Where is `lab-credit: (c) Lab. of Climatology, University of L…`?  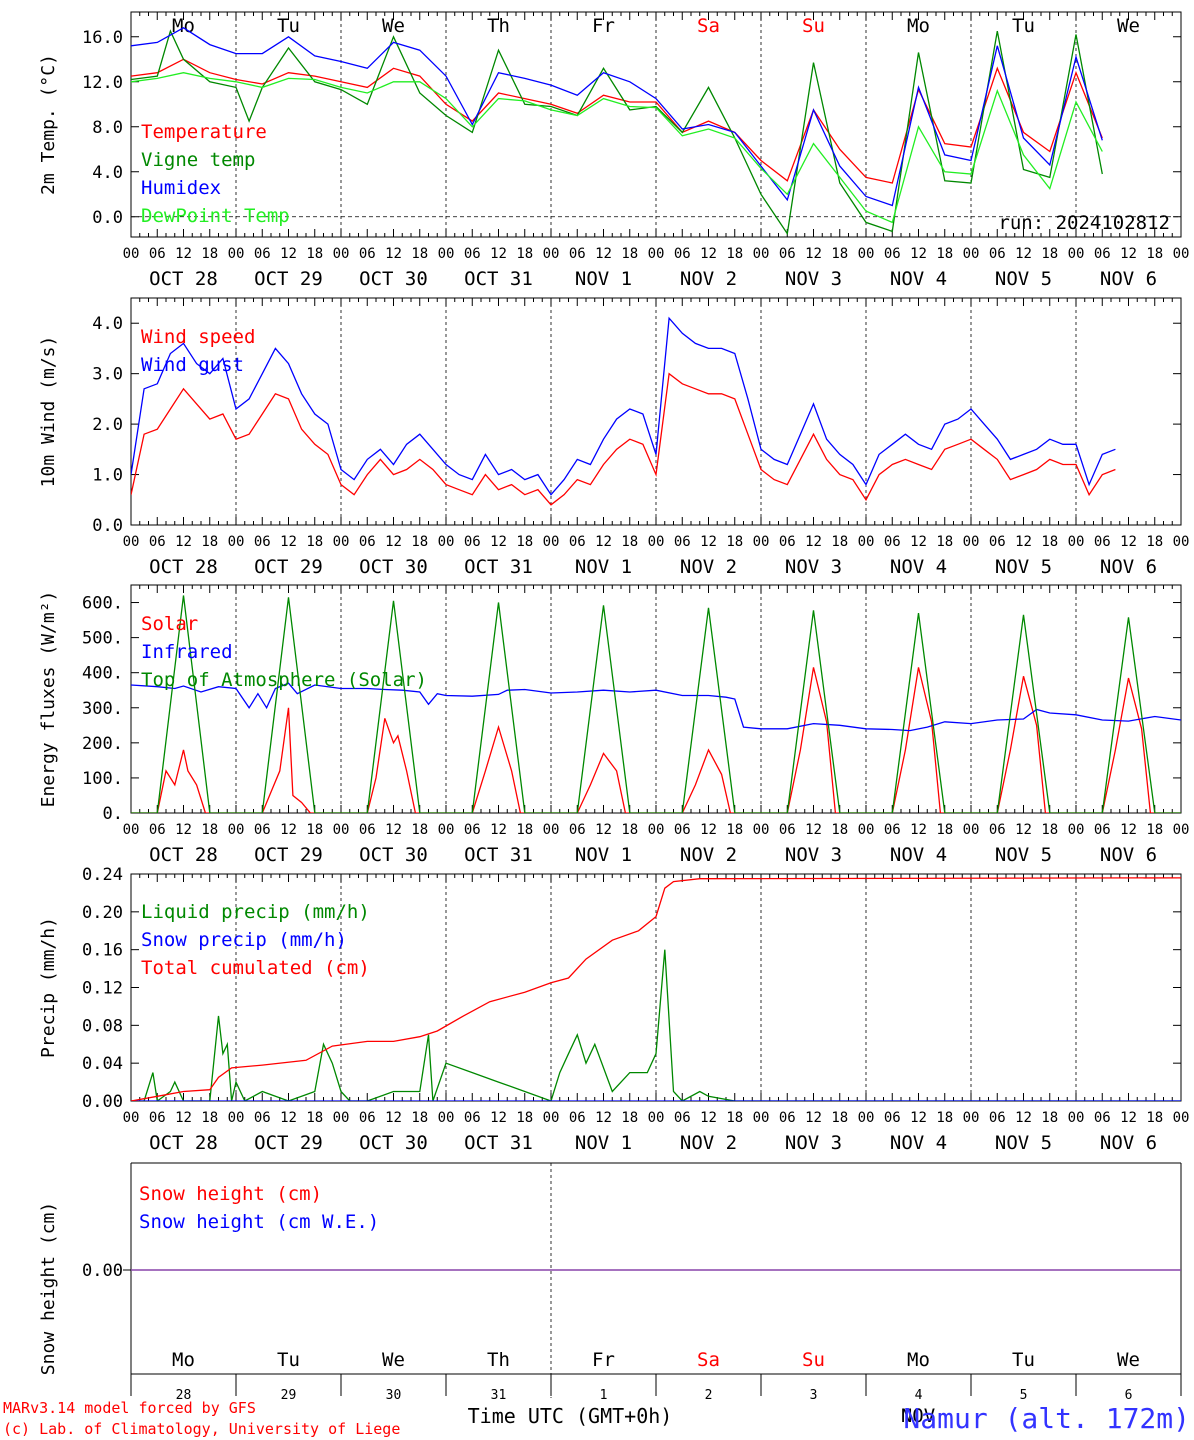 lab-credit: (c) Lab. of Climatology, University of L… is located at coordinates (201, 1429).